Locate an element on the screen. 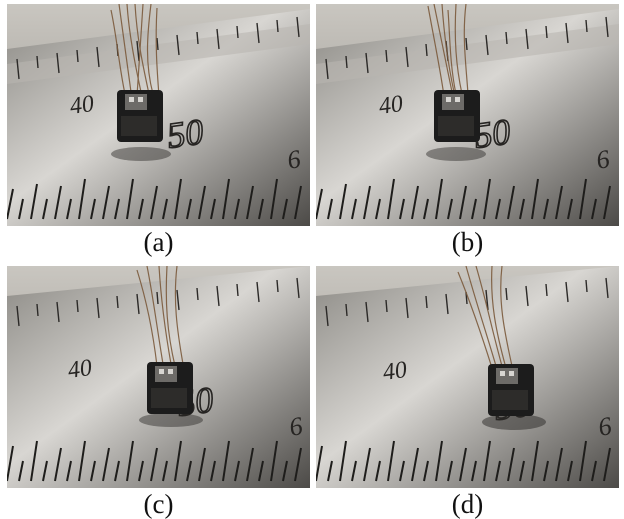  ruler-label-50: 50 is located at coordinates (185, 133).